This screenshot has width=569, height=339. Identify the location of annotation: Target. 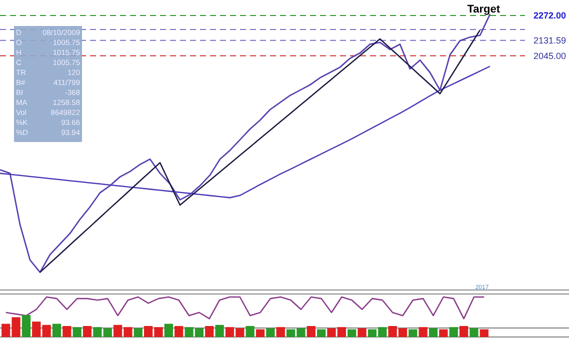
(483, 10).